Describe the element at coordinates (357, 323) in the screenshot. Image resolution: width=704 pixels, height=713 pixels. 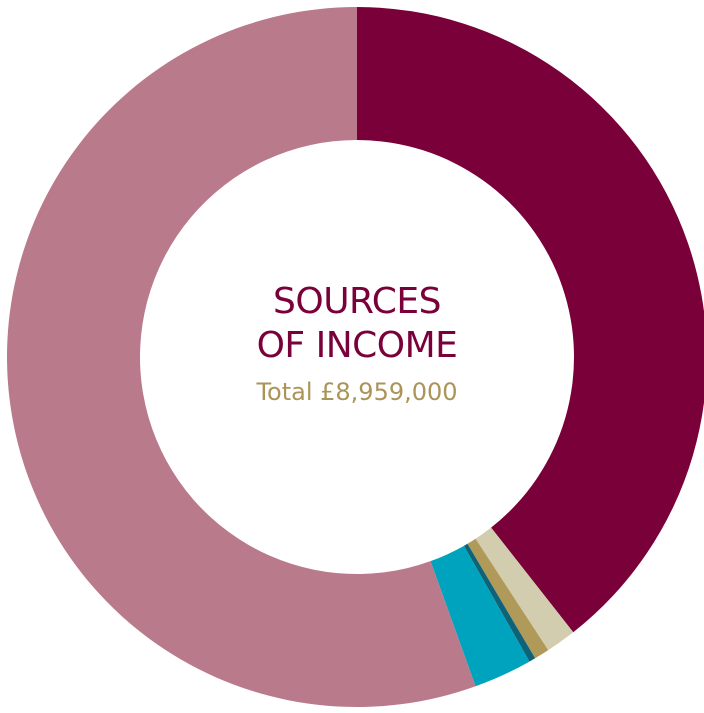
I see `chart-title: SOURCES OF INCOME` at that location.